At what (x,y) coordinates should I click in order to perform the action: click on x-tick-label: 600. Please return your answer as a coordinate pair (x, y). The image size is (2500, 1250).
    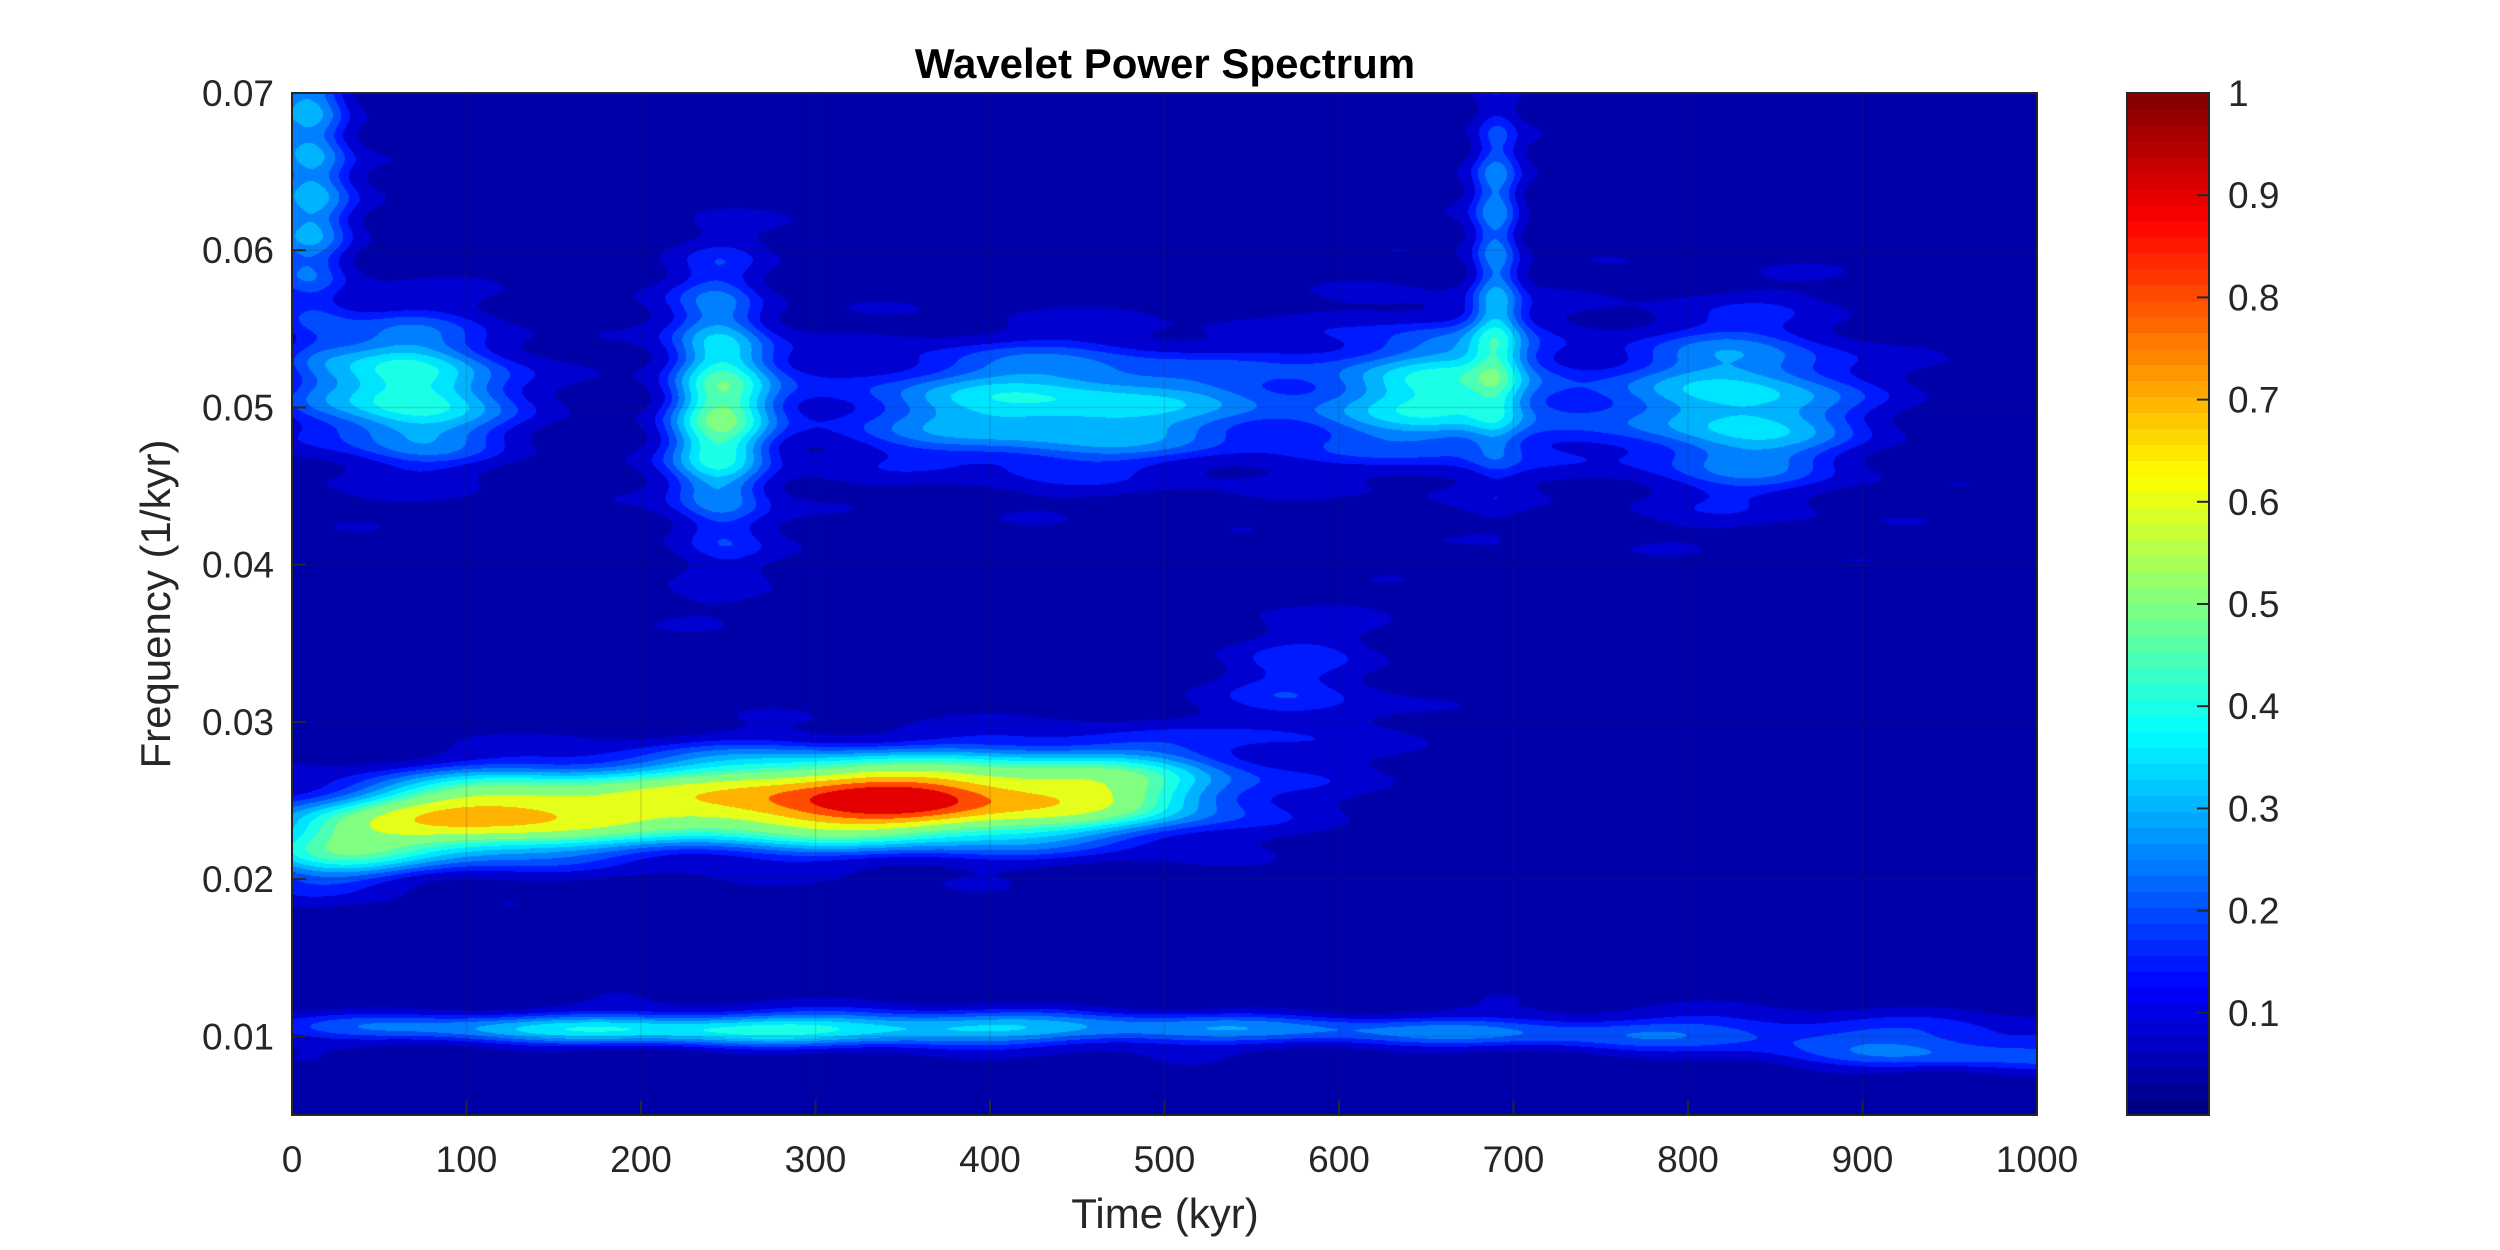
    Looking at the image, I should click on (1339, 1159).